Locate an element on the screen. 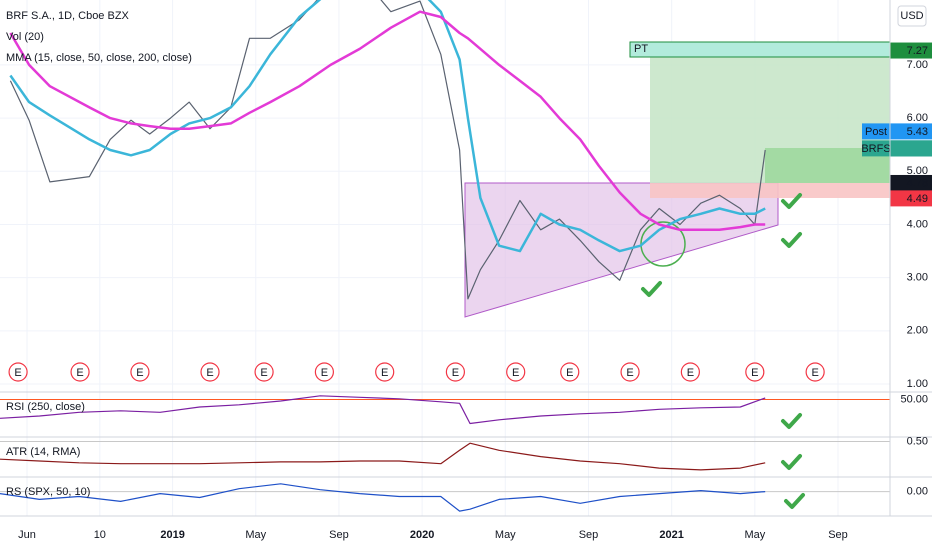 The width and height of the screenshot is (932, 550). price-tag-value: 4.78 is located at coordinates (917, 183).